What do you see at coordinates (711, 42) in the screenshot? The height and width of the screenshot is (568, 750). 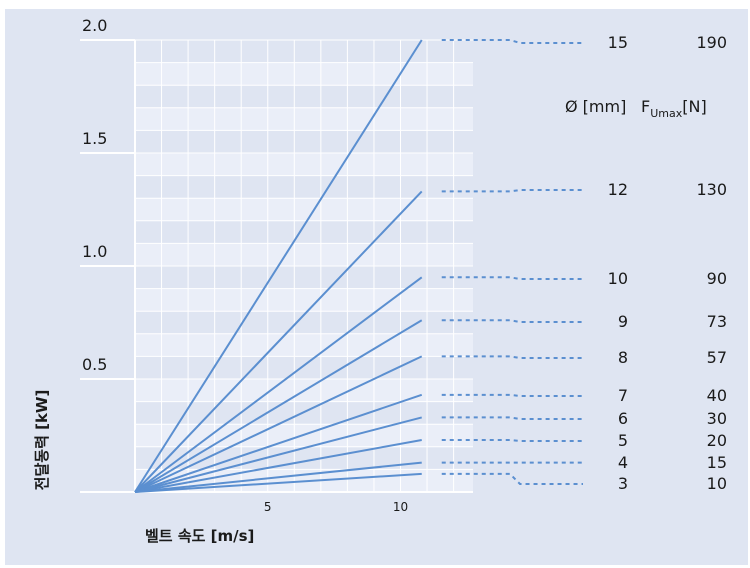 I see `force-label: 190` at bounding box center [711, 42].